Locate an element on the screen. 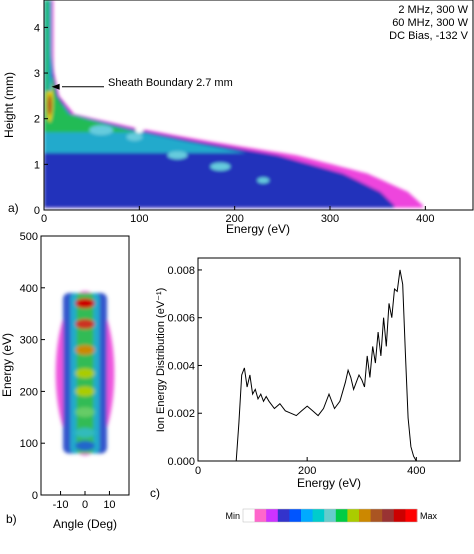 The image size is (474, 554). panel-c-x-label: Energy (eV) is located at coordinates (329, 483).